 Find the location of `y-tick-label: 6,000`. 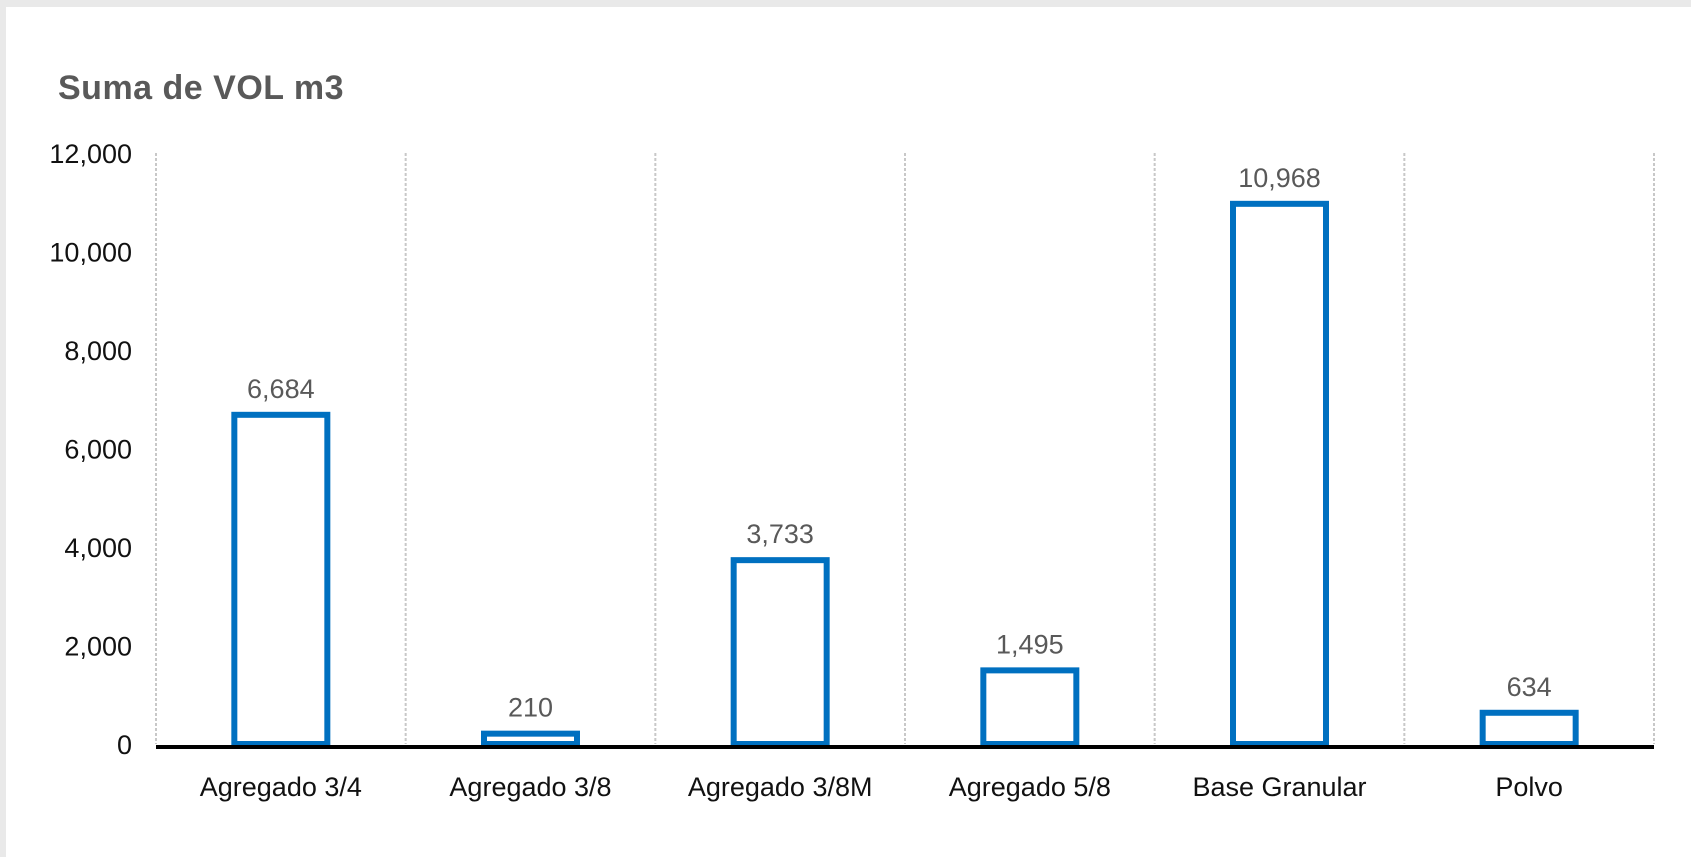

y-tick-label: 6,000 is located at coordinates (98, 450).